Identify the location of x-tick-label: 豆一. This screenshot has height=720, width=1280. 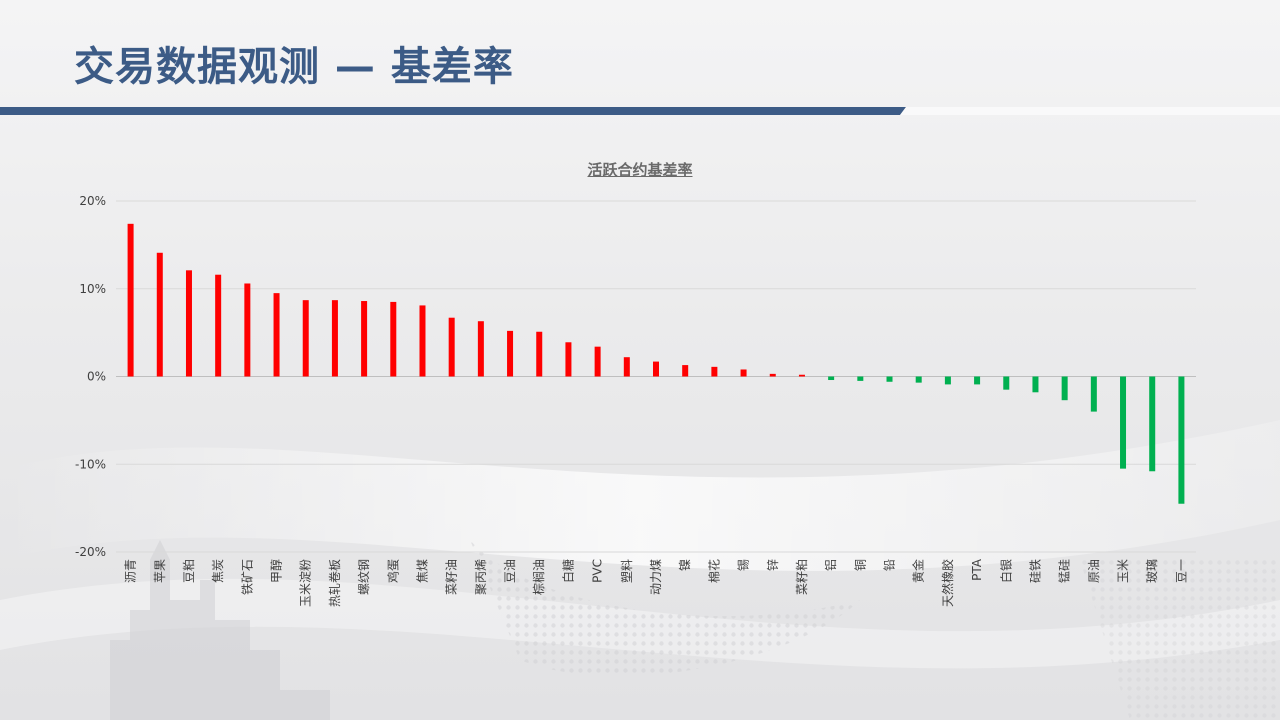
(1181, 571).